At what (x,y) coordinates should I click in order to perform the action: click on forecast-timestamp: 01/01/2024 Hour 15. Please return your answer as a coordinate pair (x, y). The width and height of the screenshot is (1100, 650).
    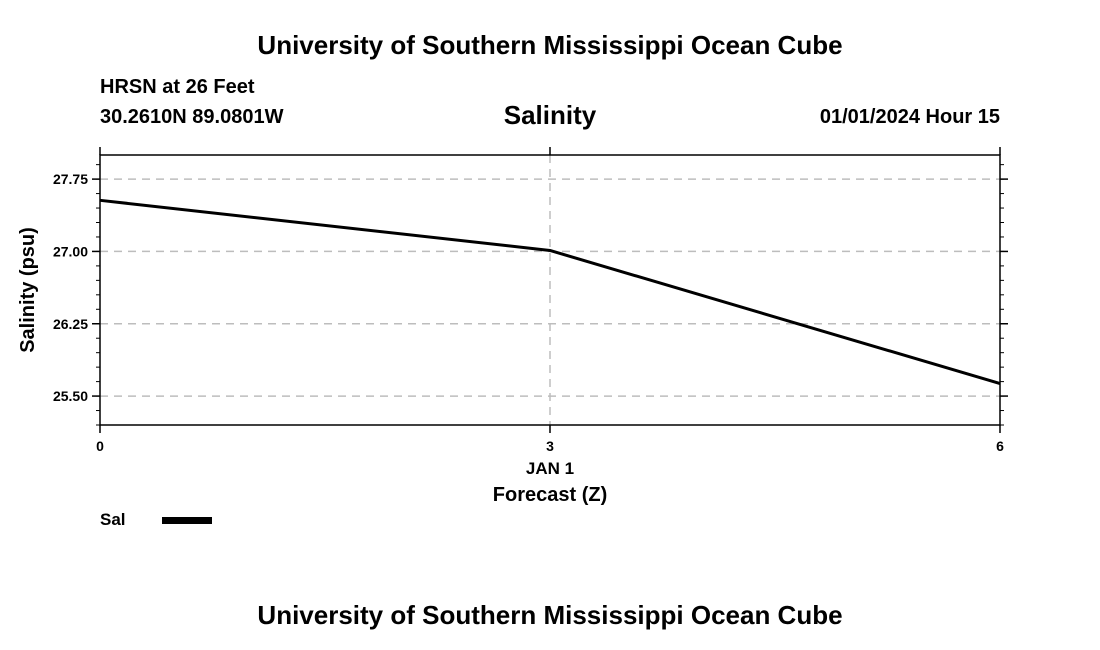
    Looking at the image, I should click on (909, 117).